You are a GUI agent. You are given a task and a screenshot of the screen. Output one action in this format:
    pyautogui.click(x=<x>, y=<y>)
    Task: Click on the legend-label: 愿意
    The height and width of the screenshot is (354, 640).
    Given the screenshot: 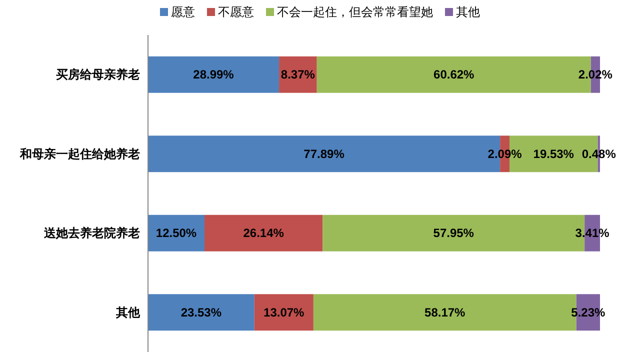 What is the action you would take?
    pyautogui.click(x=183, y=12)
    